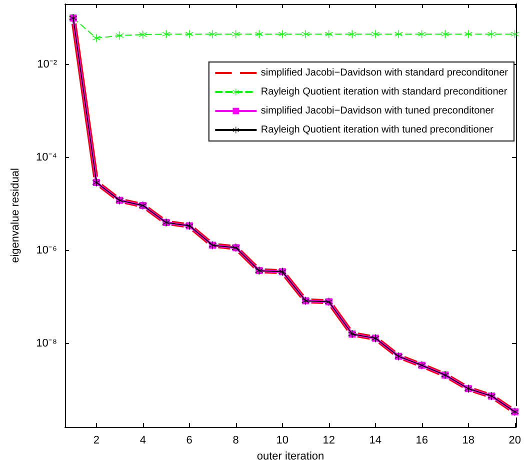  Describe the element at coordinates (377, 111) in the screenshot. I see `legend-label: simplified Jacobi−Davidson with tuned preconditoner` at that location.